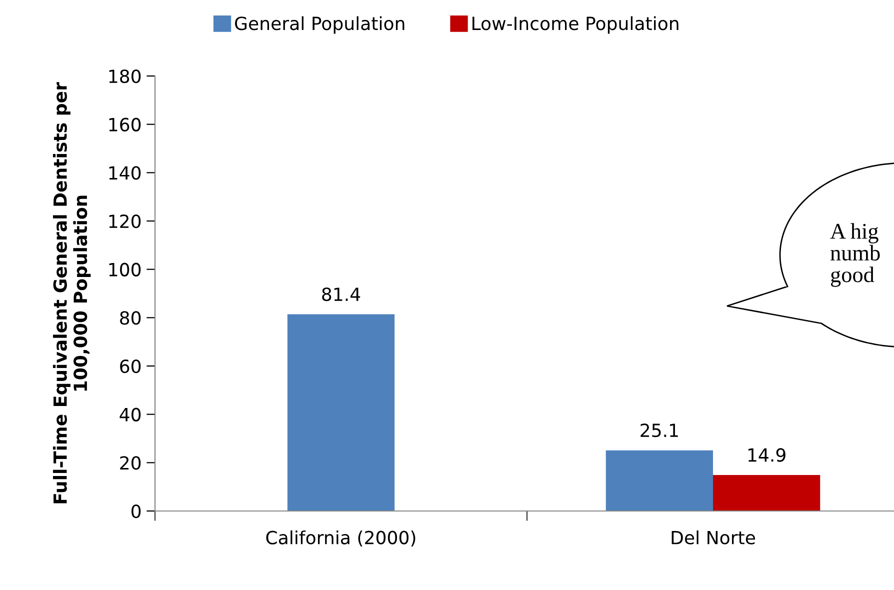 Image resolution: width=894 pixels, height=590 pixels. Describe the element at coordinates (341, 538) in the screenshot. I see `x-tick-label: California (2000)` at that location.